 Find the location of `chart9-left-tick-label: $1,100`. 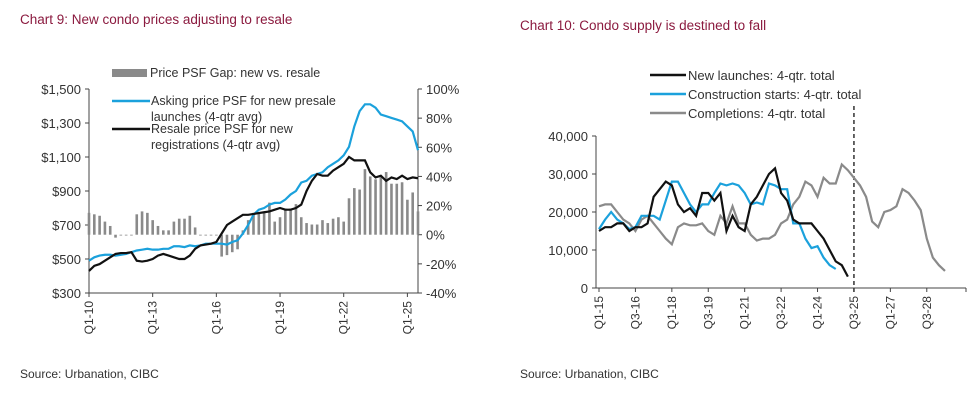

chart9-left-tick-label: $1,100 is located at coordinates (61, 157).